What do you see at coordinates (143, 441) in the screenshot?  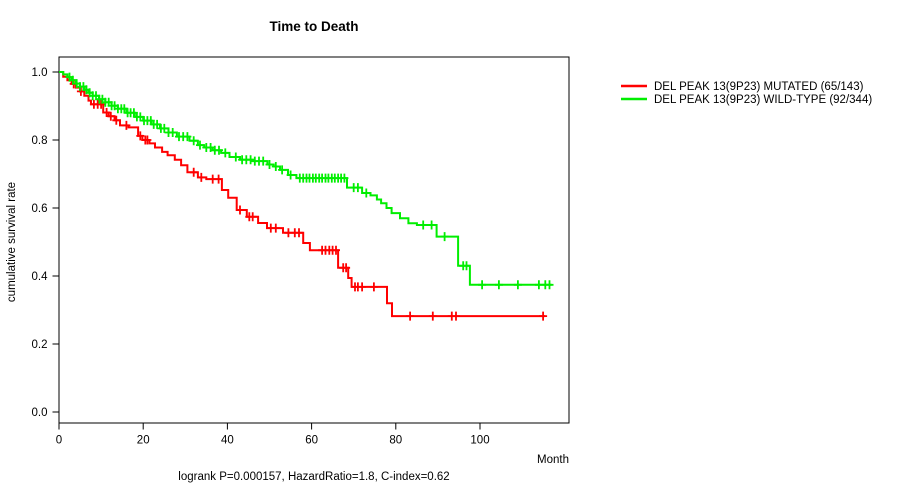 I see `x-tick-label: 20` at bounding box center [143, 441].